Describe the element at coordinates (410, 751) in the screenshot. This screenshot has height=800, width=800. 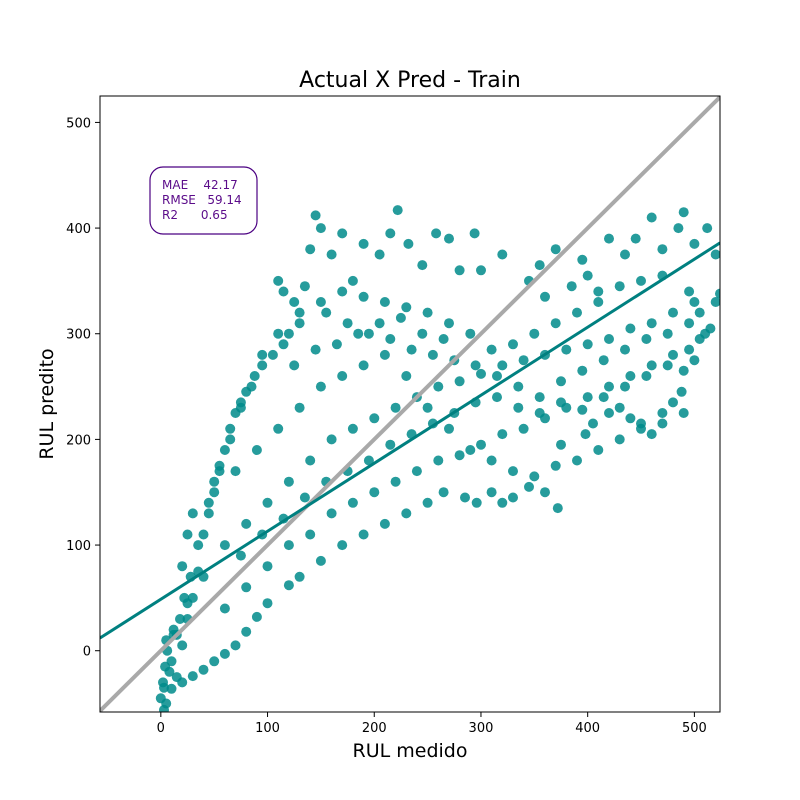
I see `x-axis-label: RUL medido` at that location.